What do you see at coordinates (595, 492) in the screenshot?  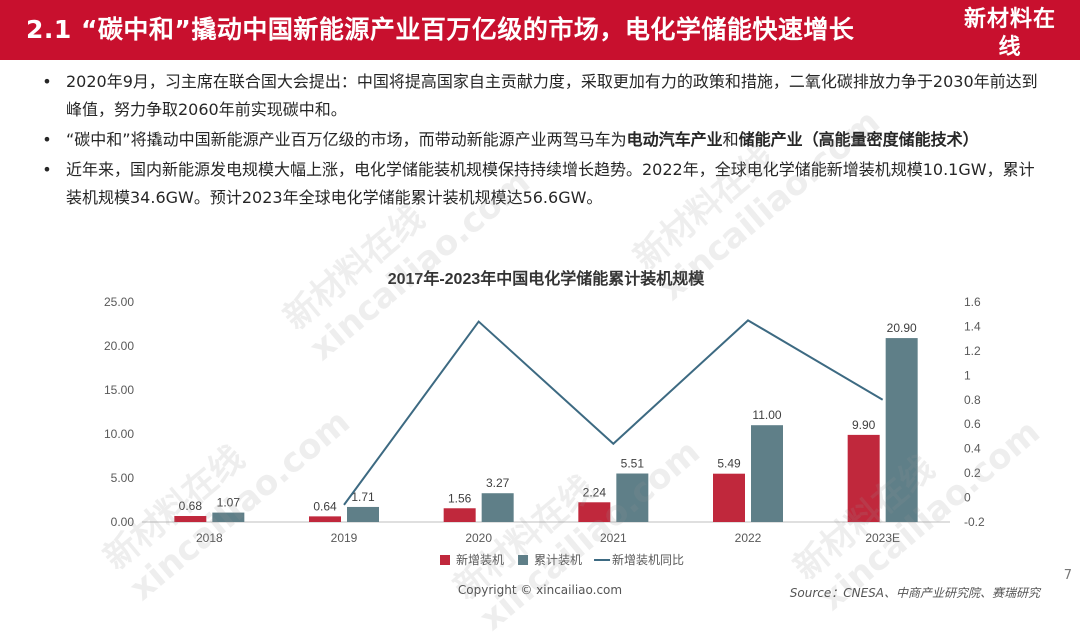 I see `bar-data-label: 2.24` at bounding box center [595, 492].